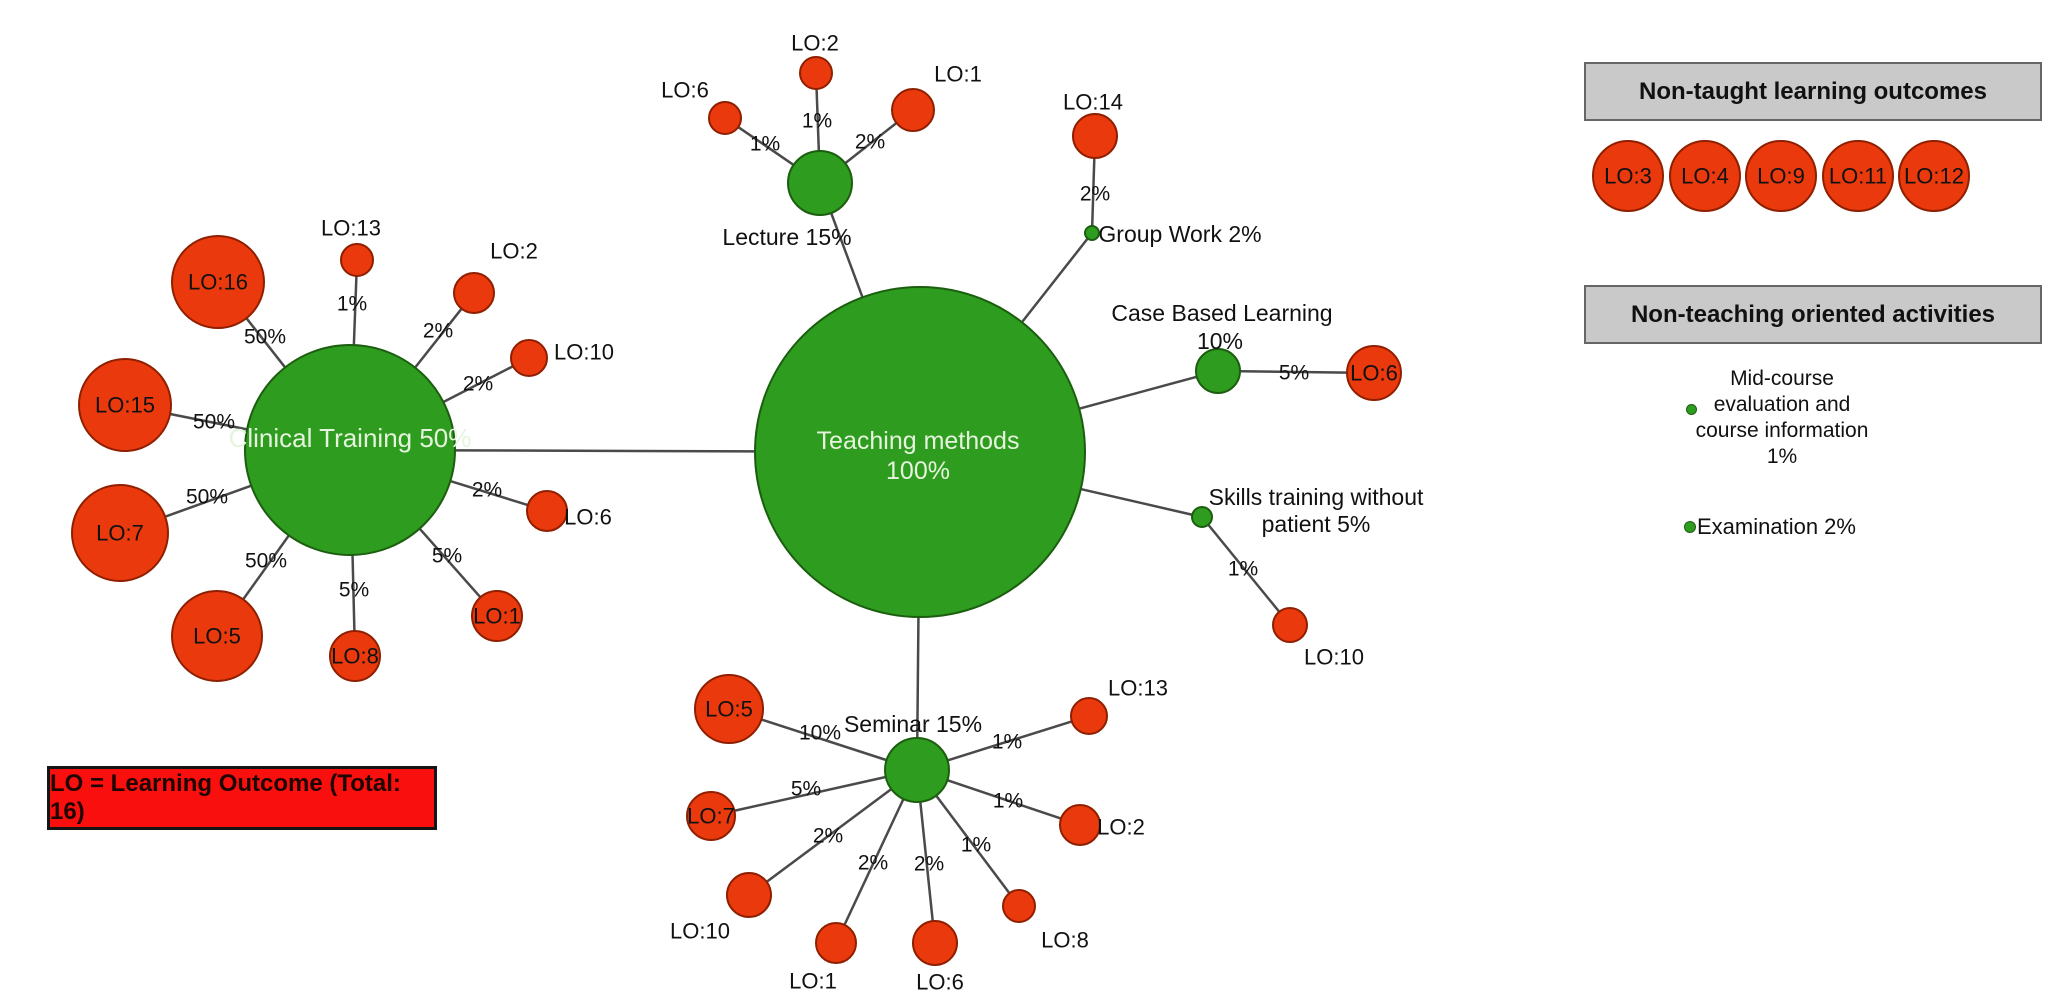 This screenshot has width=2059, height=1001. What do you see at coordinates (605, 451) in the screenshot?
I see `edge-teaching-clinical` at bounding box center [605, 451].